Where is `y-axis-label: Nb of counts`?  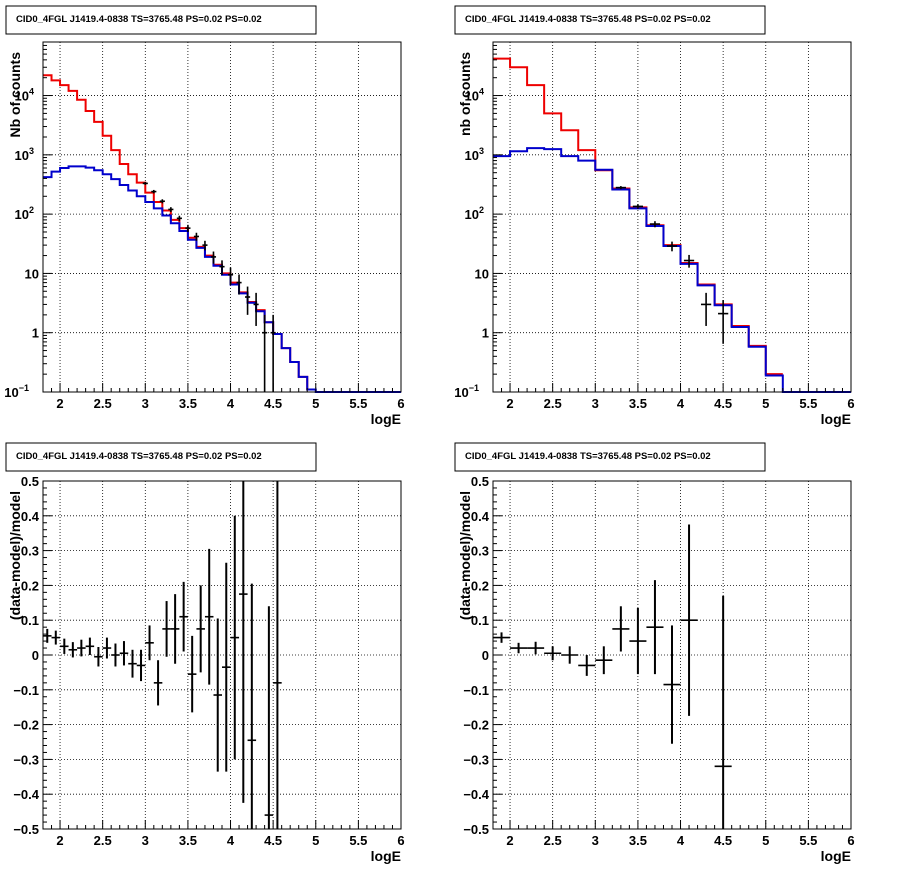 y-axis-label: Nb of counts is located at coordinates (15, 95).